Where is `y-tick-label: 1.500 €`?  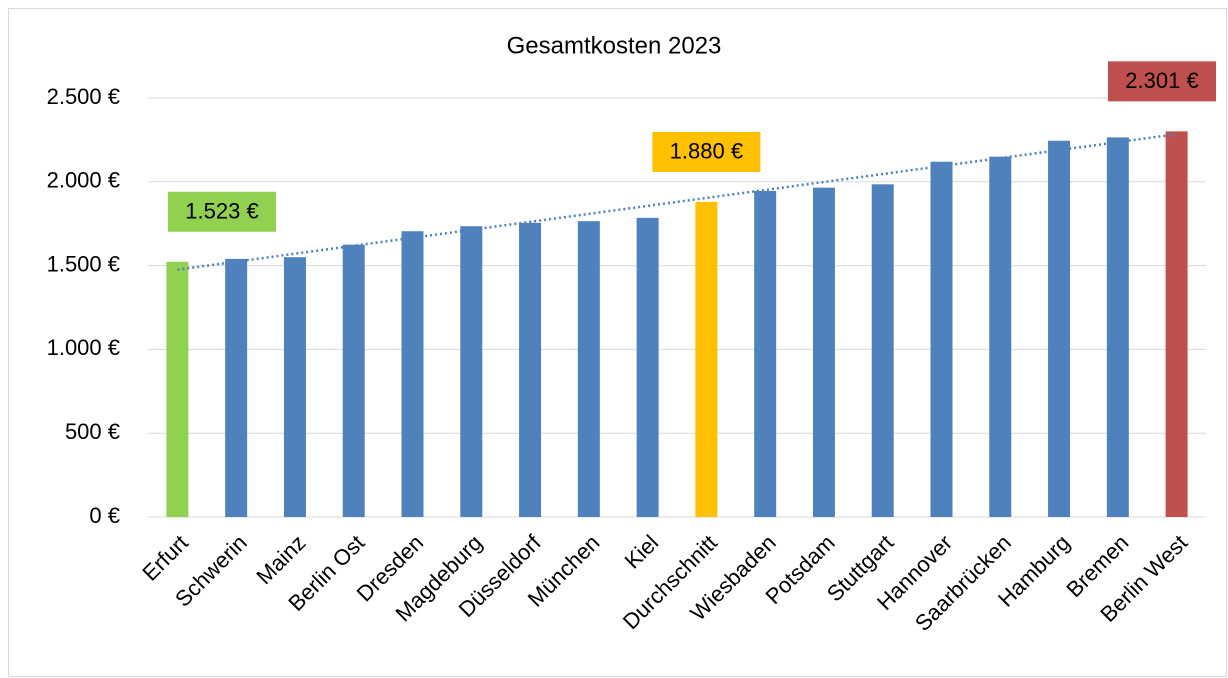 y-tick-label: 1.500 € is located at coordinates (83, 263).